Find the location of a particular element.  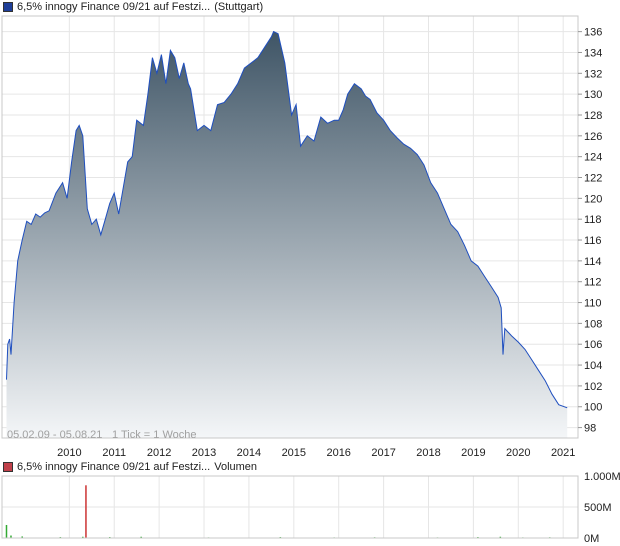

price-y-tick-label: 136 is located at coordinates (593, 33).